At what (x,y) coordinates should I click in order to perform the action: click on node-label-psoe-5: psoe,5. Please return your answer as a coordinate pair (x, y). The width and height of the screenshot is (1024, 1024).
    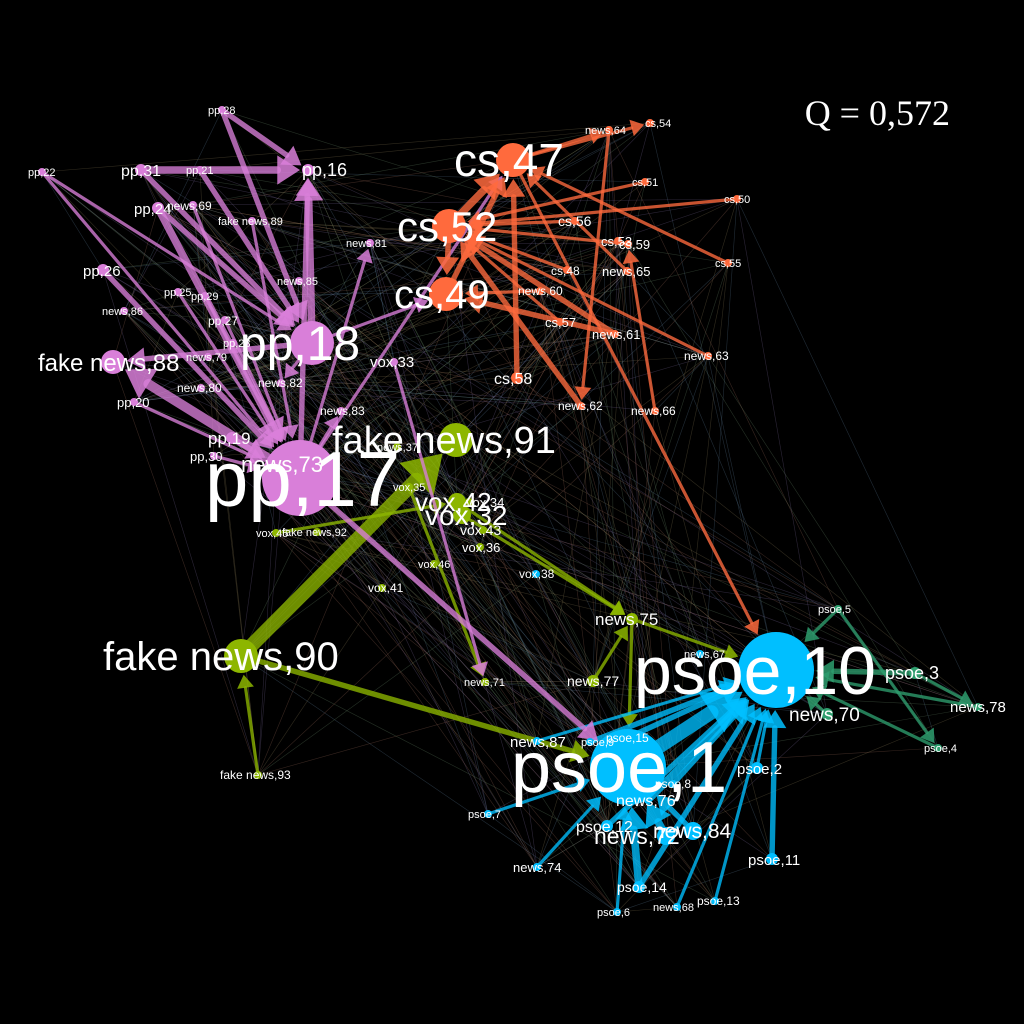
    Looking at the image, I should click on (834, 610).